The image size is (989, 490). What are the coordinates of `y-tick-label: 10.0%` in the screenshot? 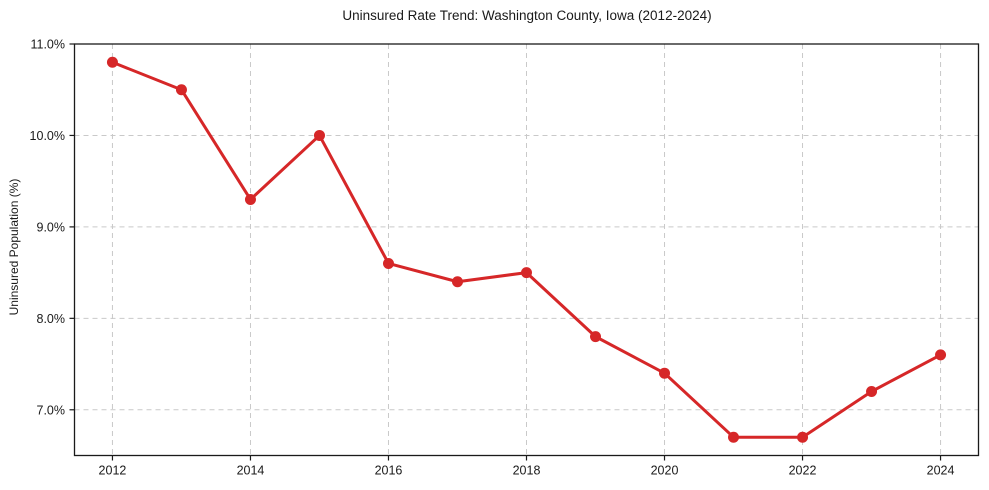 It's located at (47, 136).